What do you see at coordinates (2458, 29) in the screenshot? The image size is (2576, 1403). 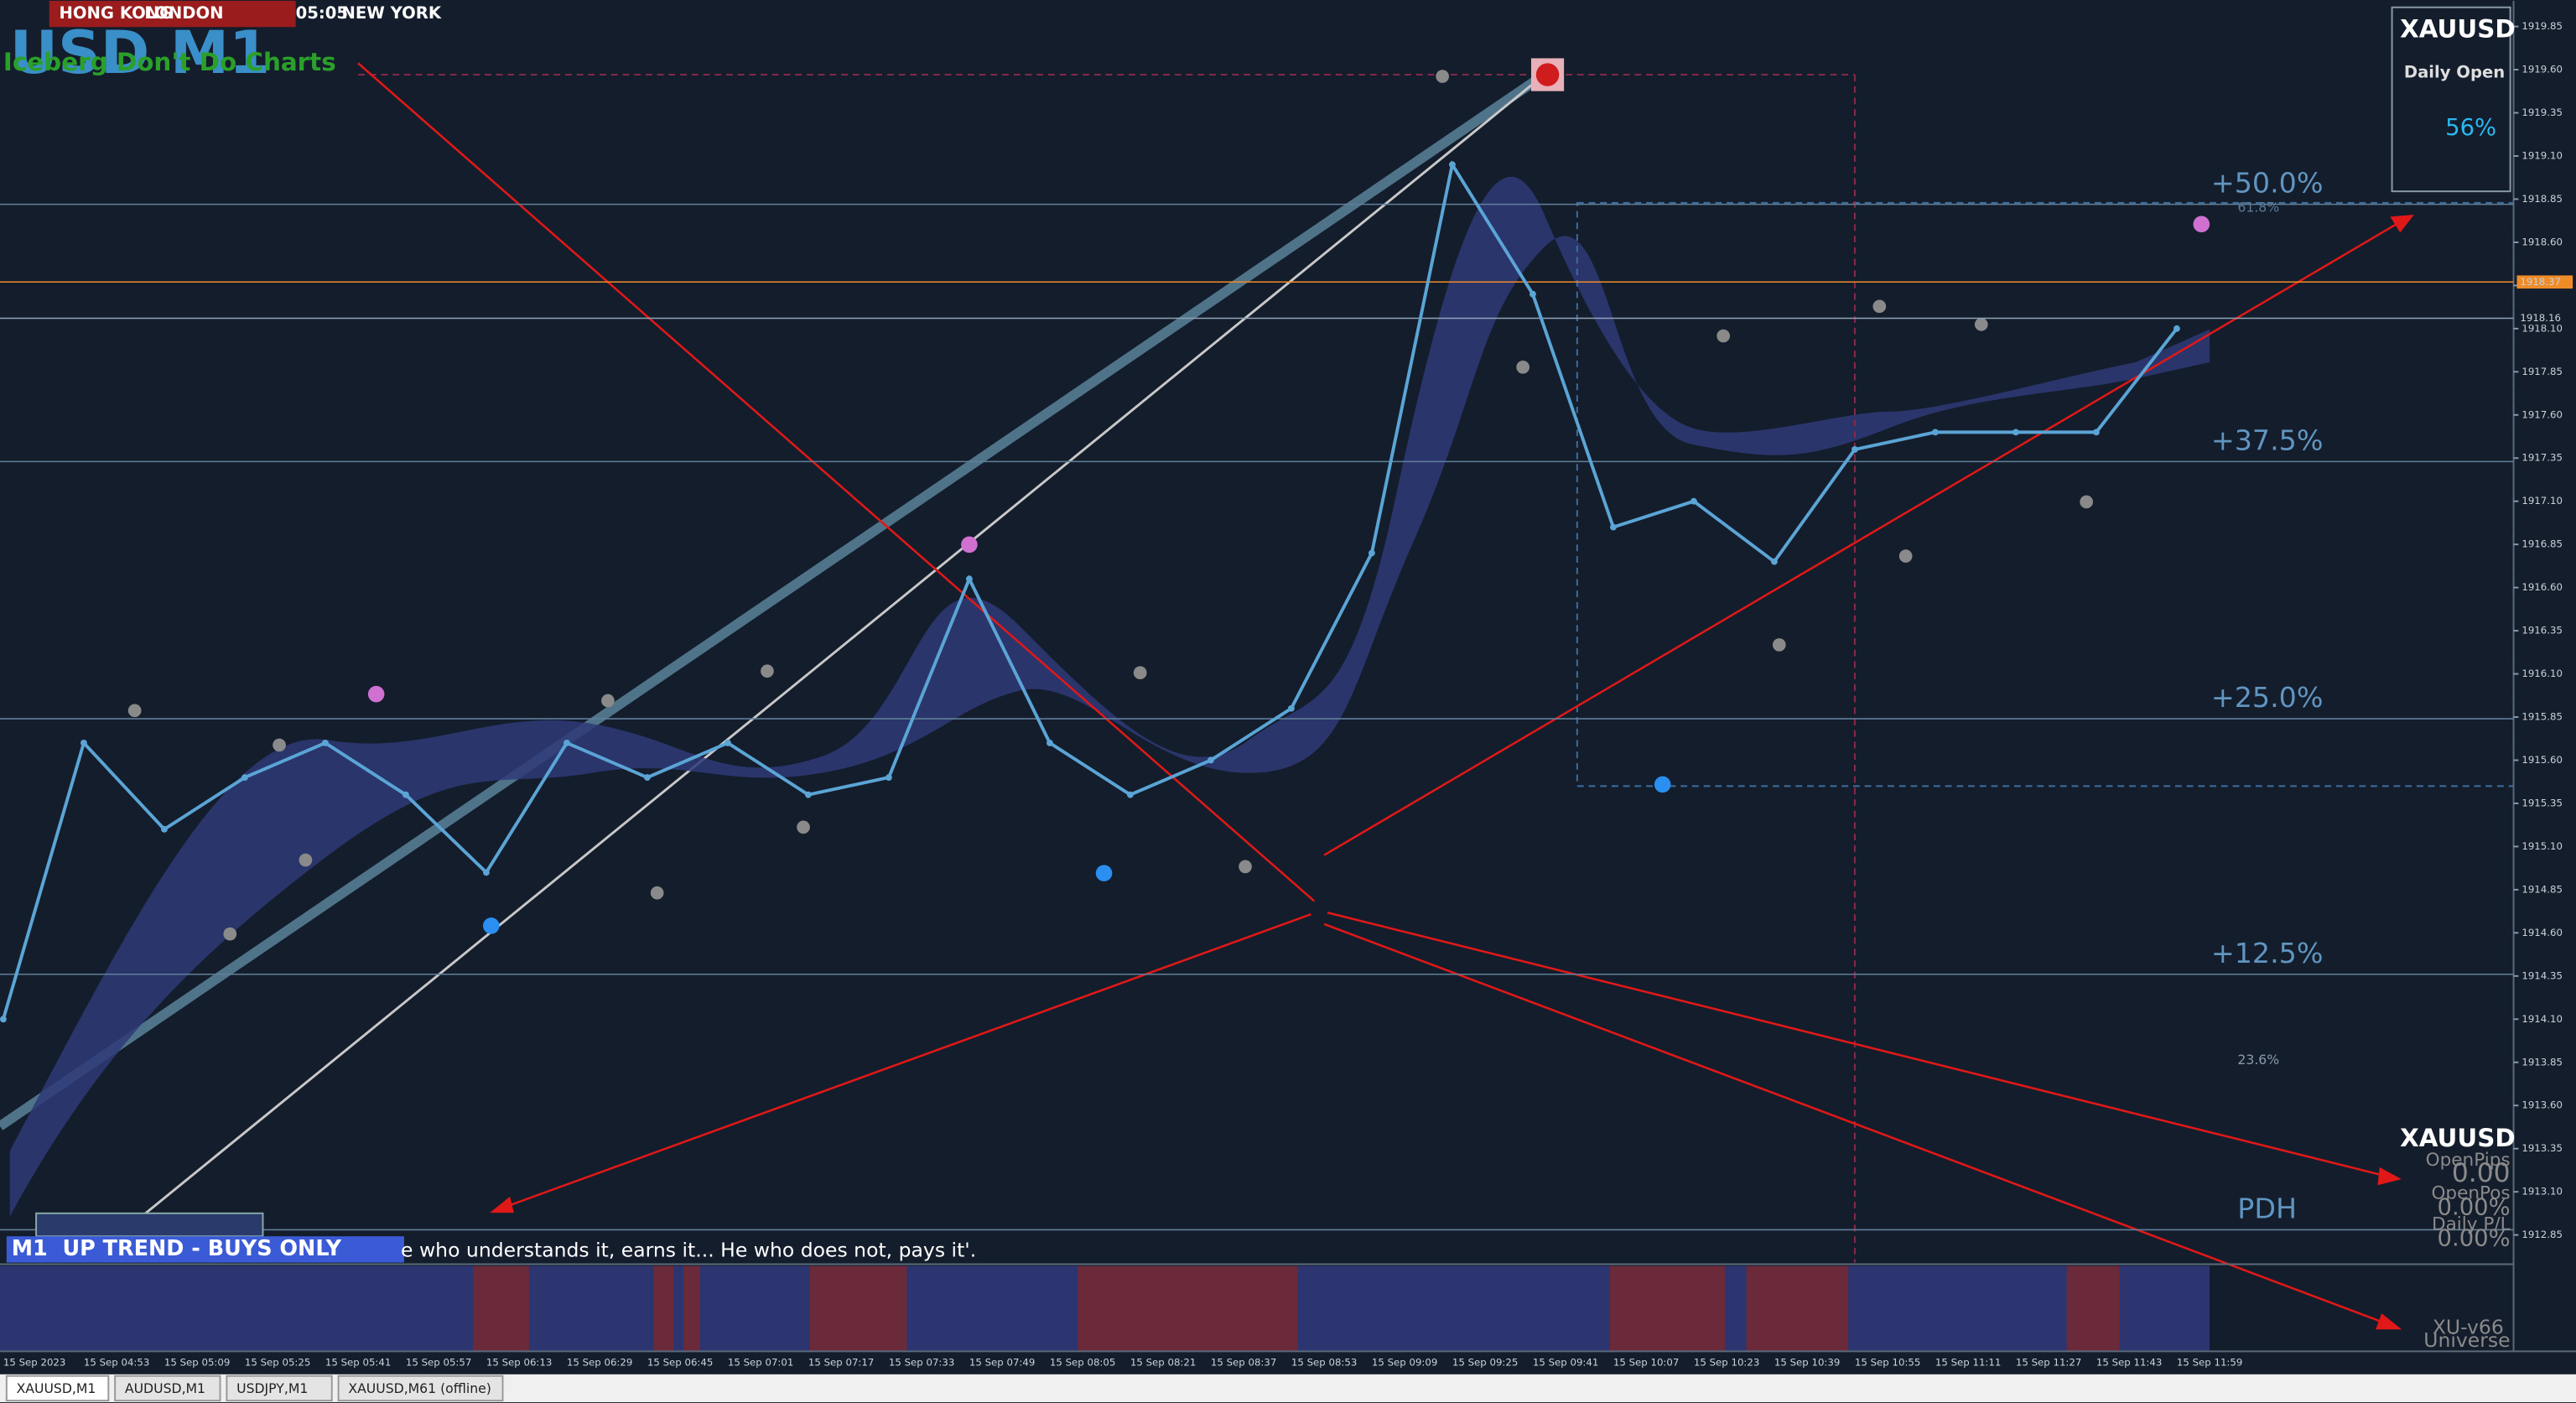 I see `info-title: XAUUSD` at bounding box center [2458, 29].